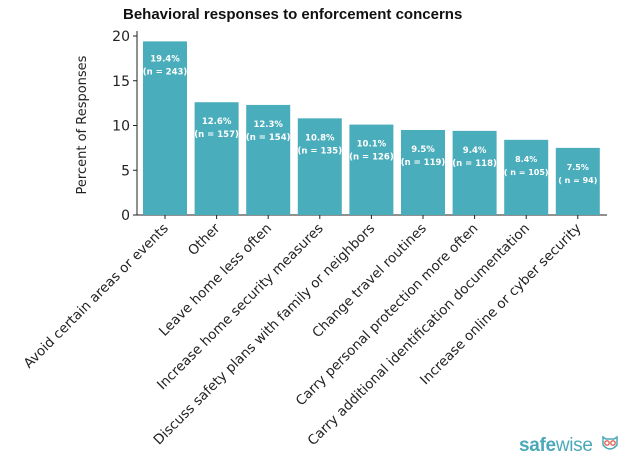 Image resolution: width=630 pixels, height=470 pixels. I want to click on data-label: 7.5%, so click(578, 167).